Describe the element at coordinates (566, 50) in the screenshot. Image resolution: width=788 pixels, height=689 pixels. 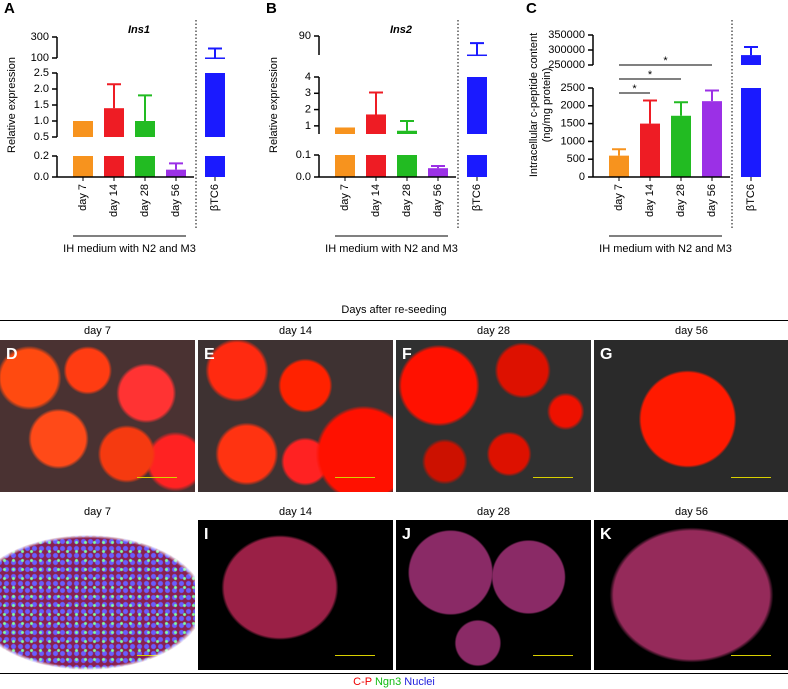
I see `y-tick-label: 300000` at that location.